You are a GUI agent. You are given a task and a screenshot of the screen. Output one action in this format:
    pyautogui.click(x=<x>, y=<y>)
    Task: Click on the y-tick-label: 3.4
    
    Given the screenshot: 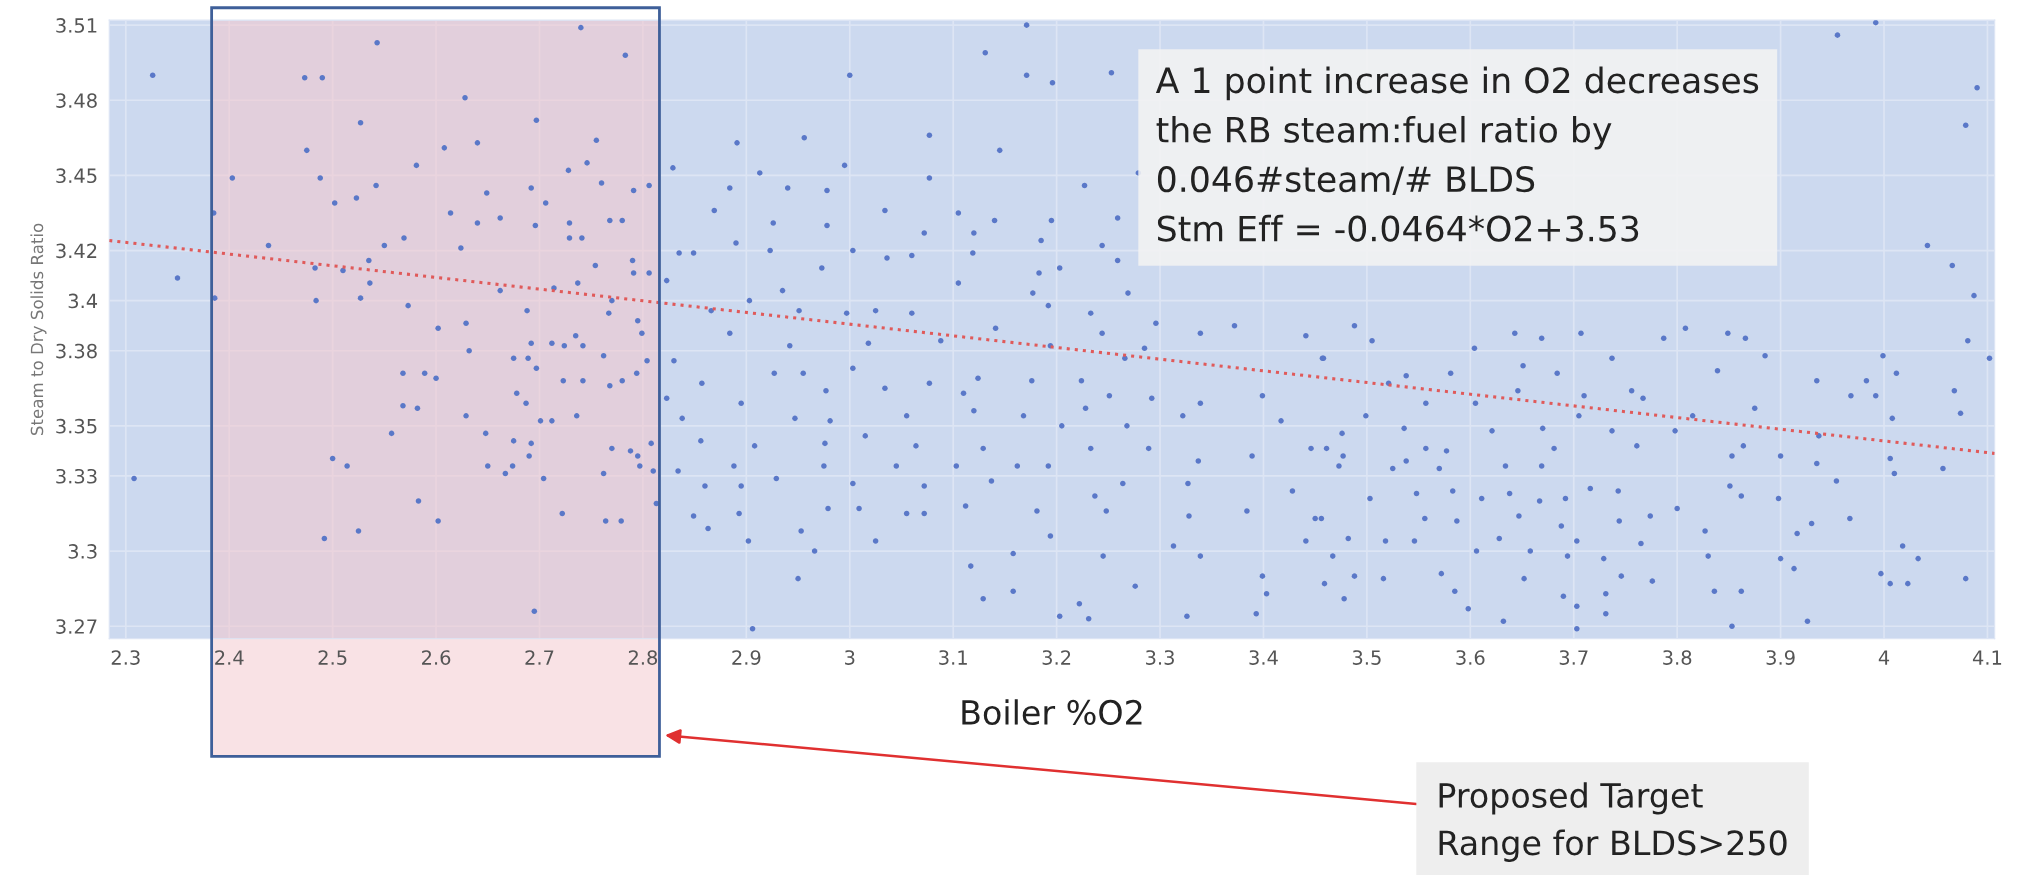 What is the action you would take?
    pyautogui.click(x=83, y=301)
    